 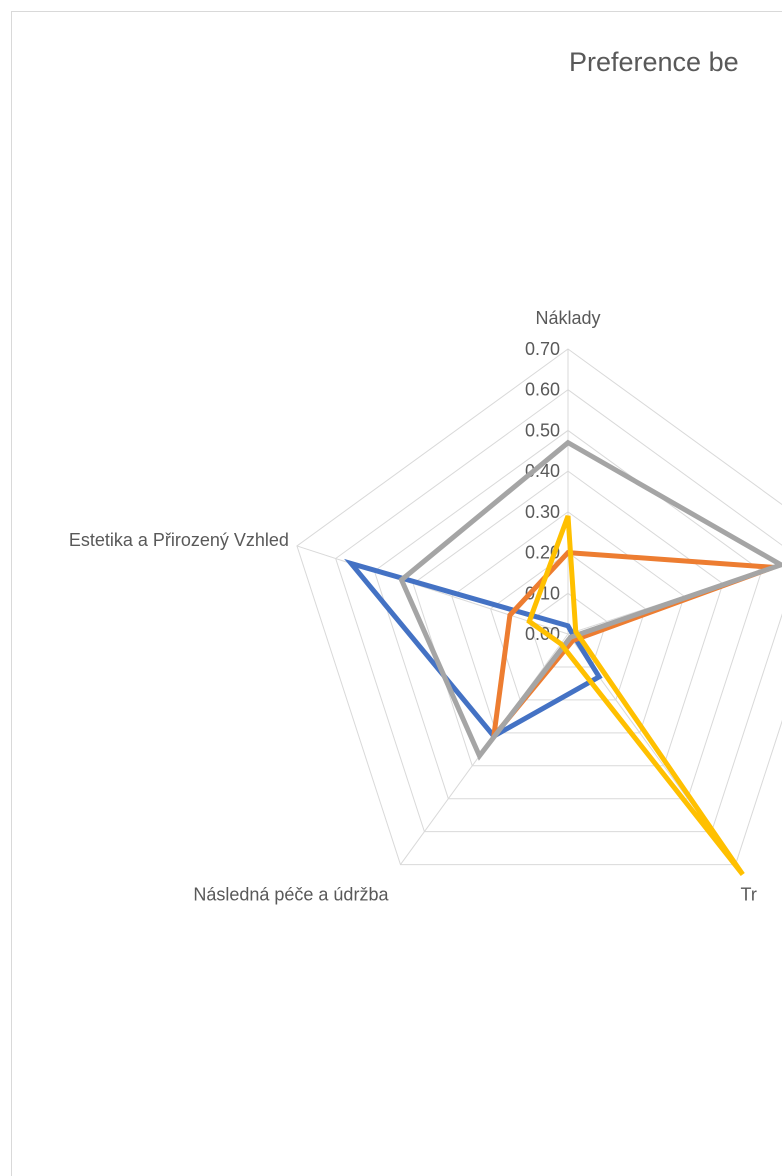 What do you see at coordinates (542, 471) in the screenshot?
I see `tick-label: 0.40` at bounding box center [542, 471].